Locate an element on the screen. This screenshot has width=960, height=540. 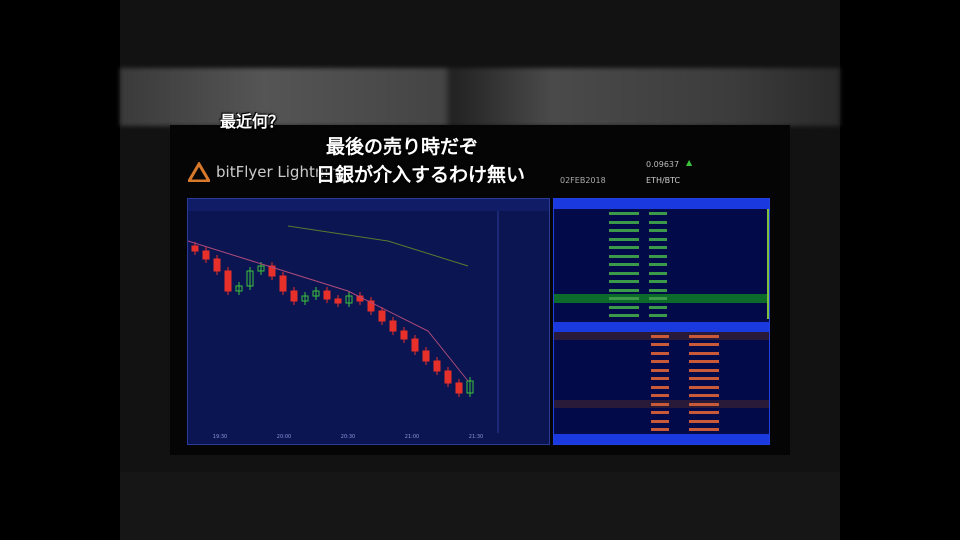
eth-btc-label: ETH/BTC is located at coordinates (663, 180).